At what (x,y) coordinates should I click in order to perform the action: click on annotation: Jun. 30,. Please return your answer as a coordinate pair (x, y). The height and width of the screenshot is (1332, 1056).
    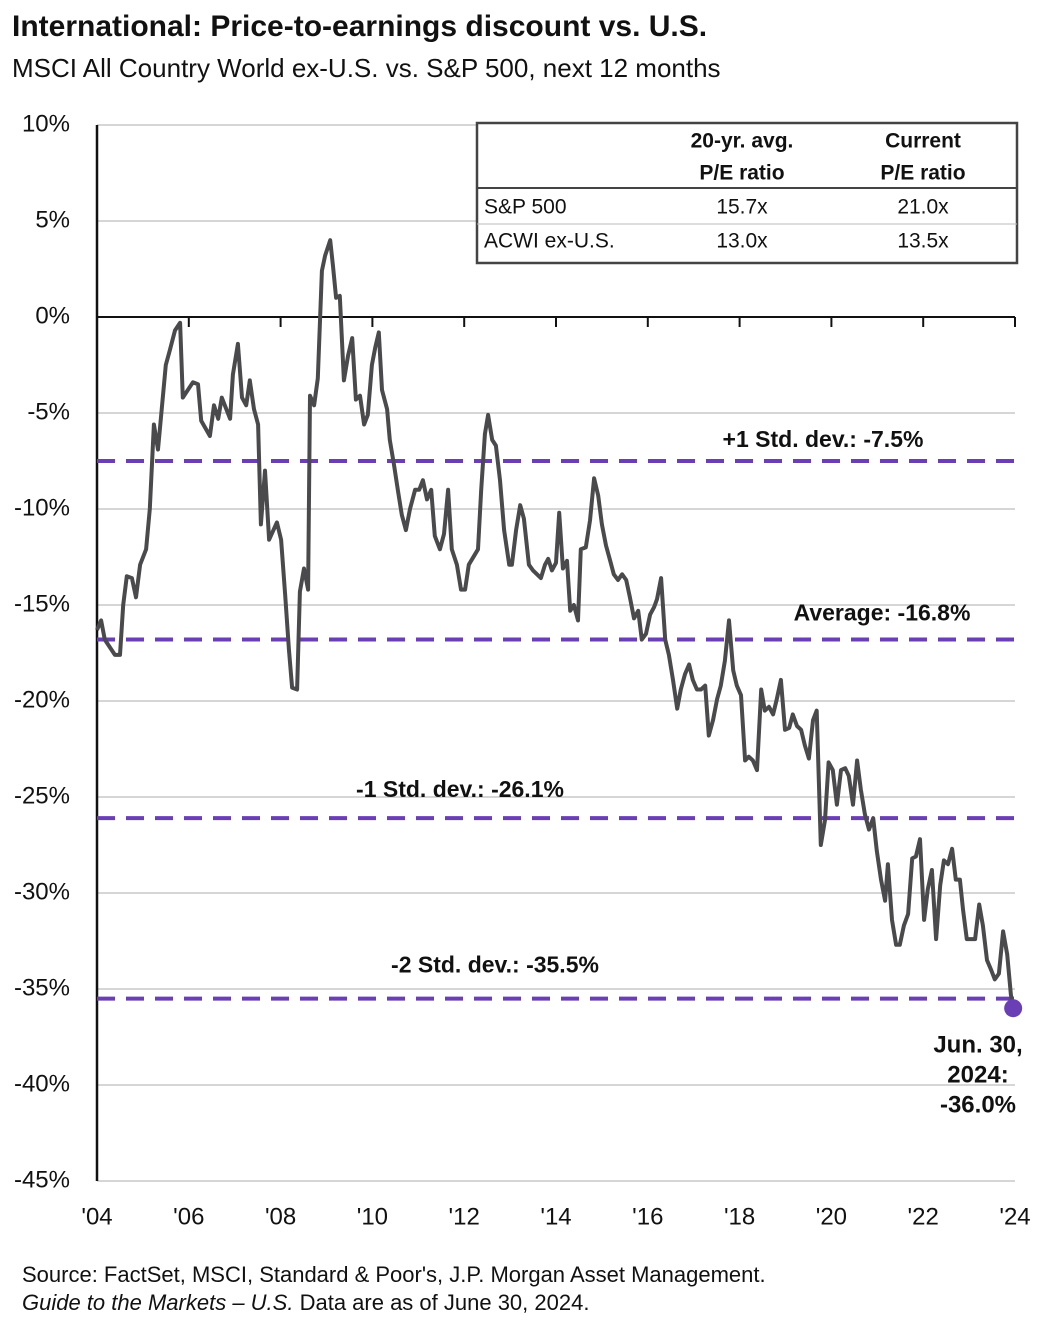
    Looking at the image, I should click on (977, 1044).